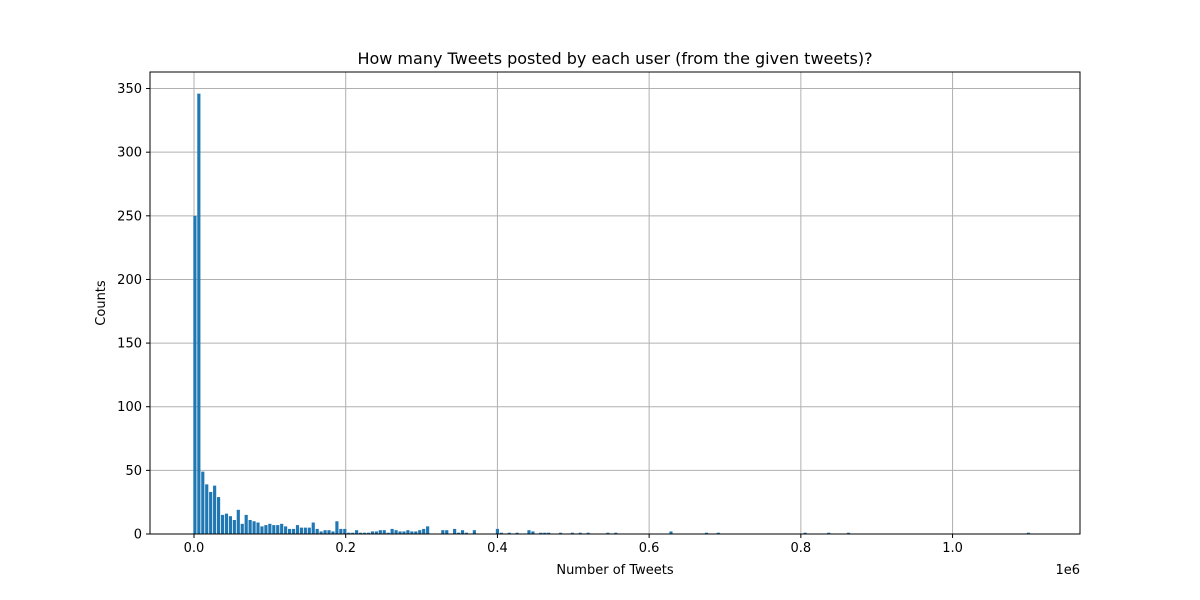 The image size is (1200, 600). What do you see at coordinates (138, 535) in the screenshot?
I see `y-tick-label: 0` at bounding box center [138, 535].